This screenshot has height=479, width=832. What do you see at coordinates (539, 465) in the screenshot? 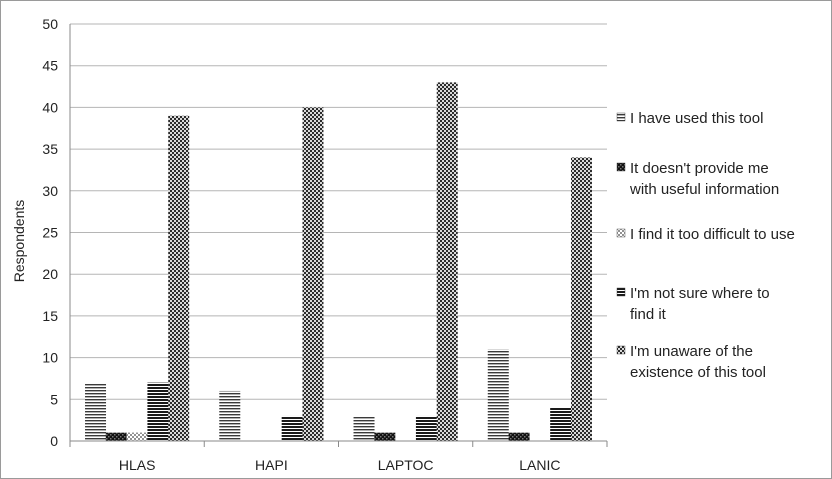
I see `x-tick-label: LANIC` at bounding box center [539, 465].